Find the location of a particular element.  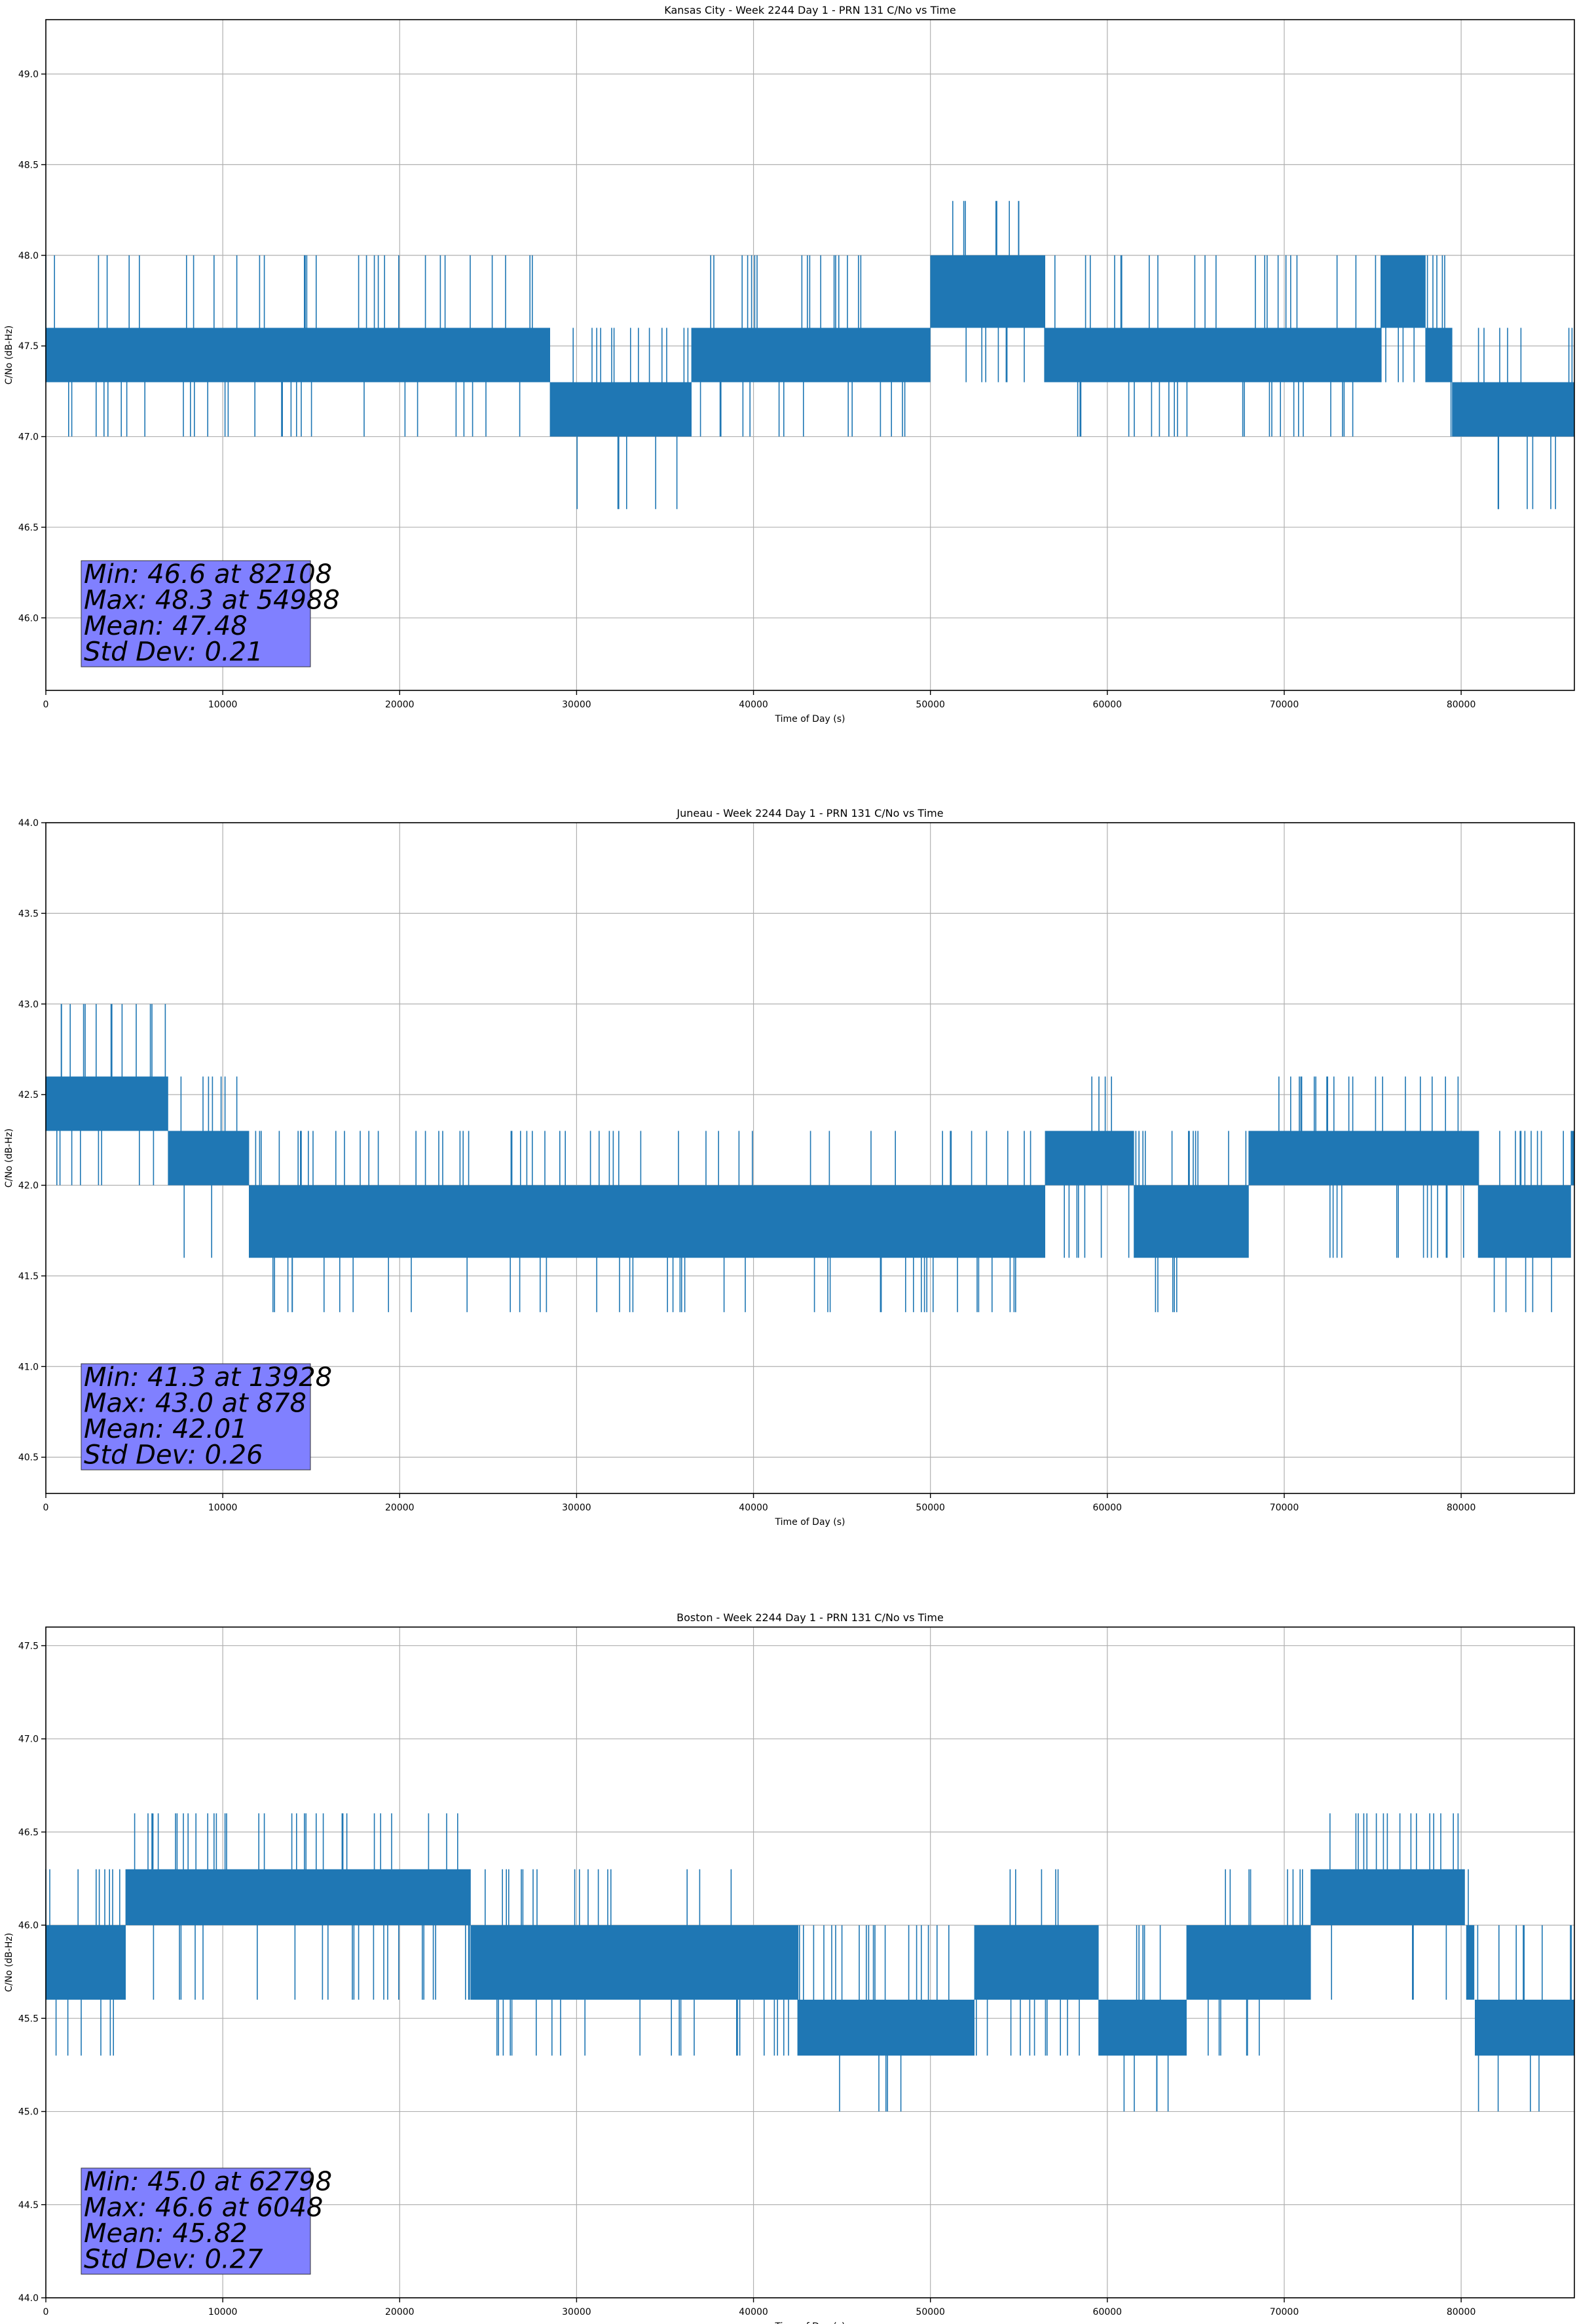

y-tick-label: 45.0 is located at coordinates (28, 2112).